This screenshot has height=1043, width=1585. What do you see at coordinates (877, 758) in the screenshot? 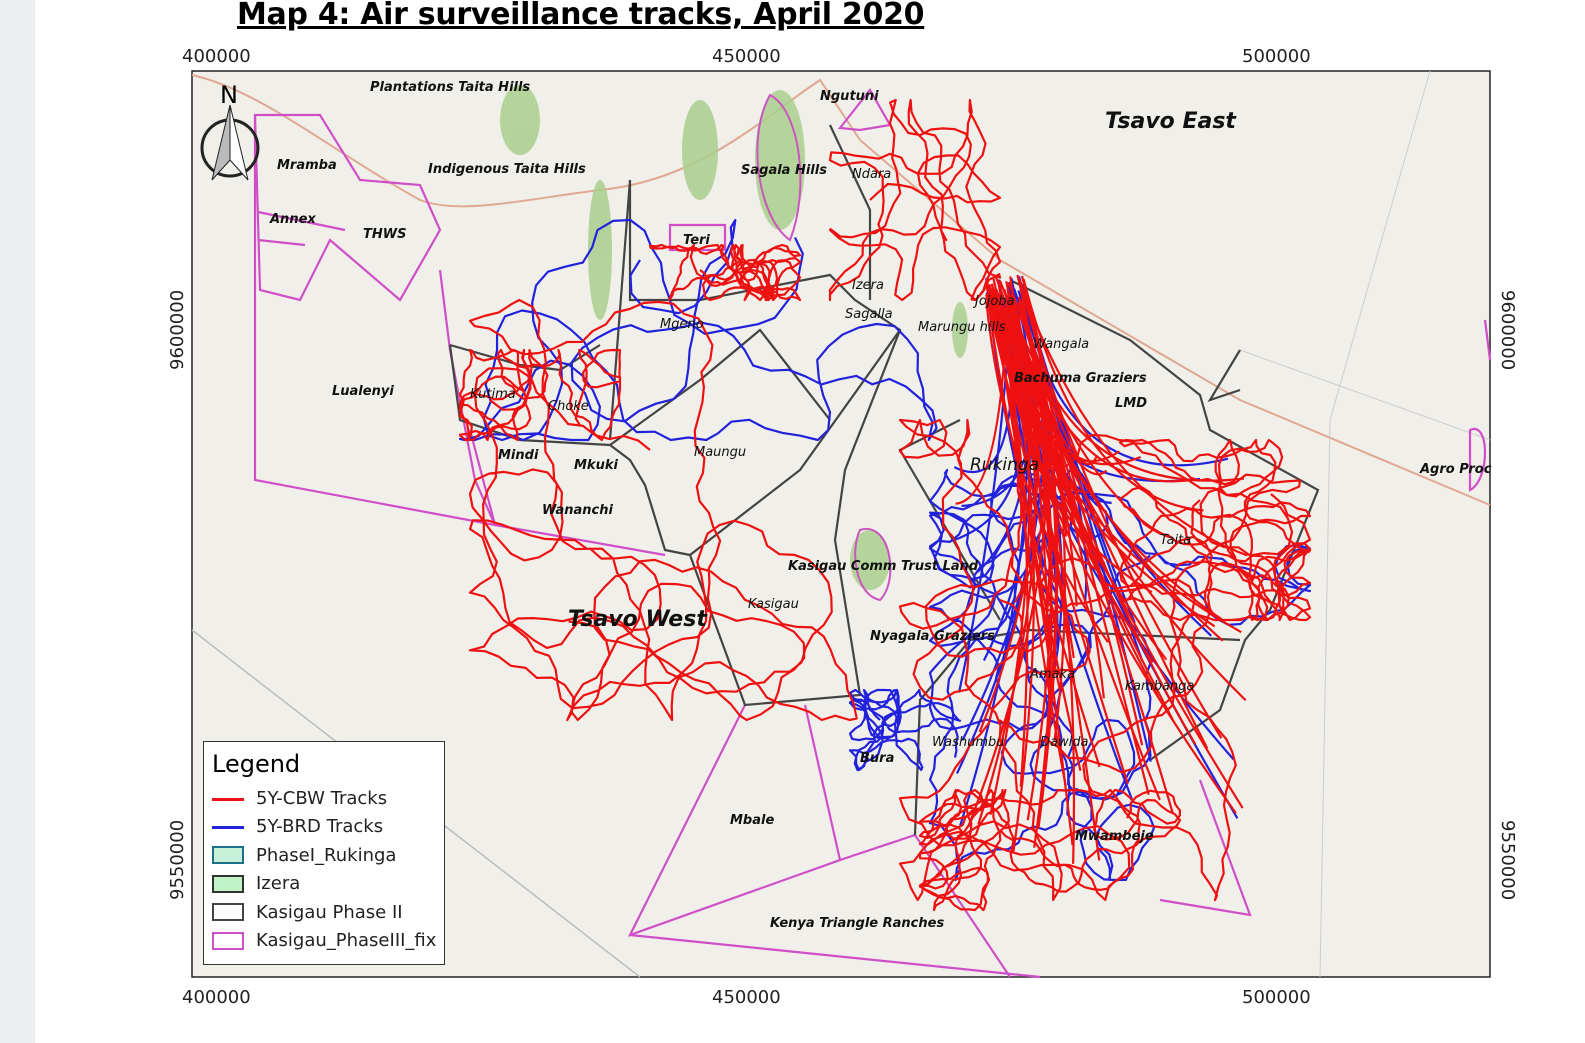
I see `label-bura: Bura` at bounding box center [877, 758].